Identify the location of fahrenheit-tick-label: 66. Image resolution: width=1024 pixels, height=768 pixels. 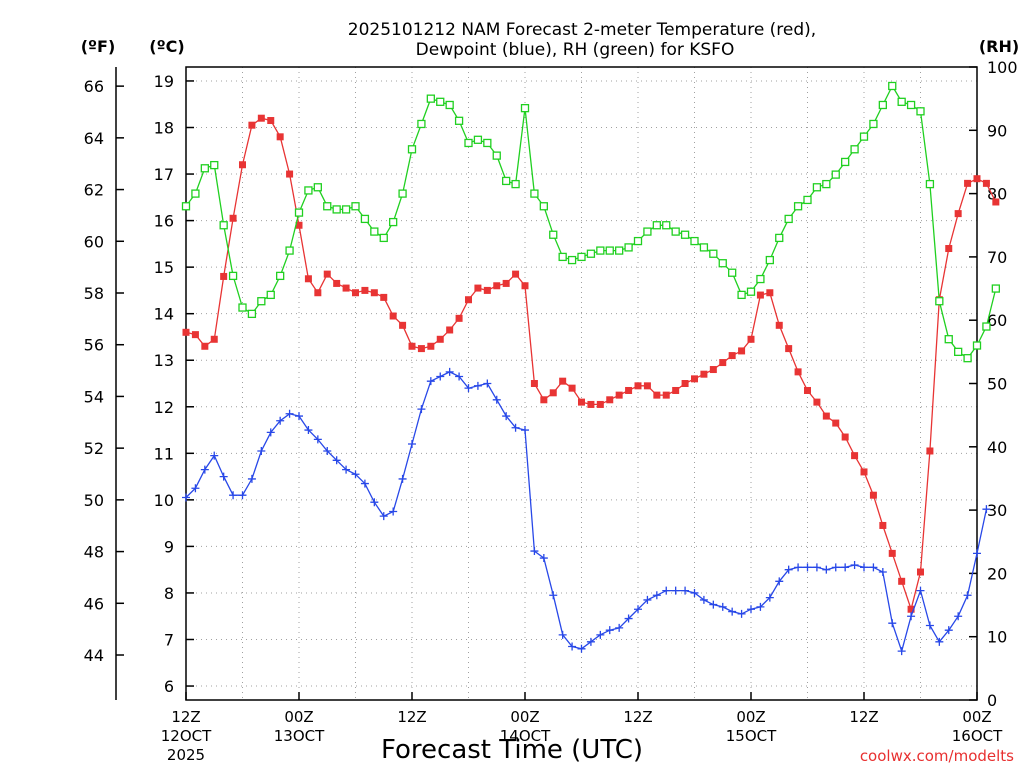
(94, 86).